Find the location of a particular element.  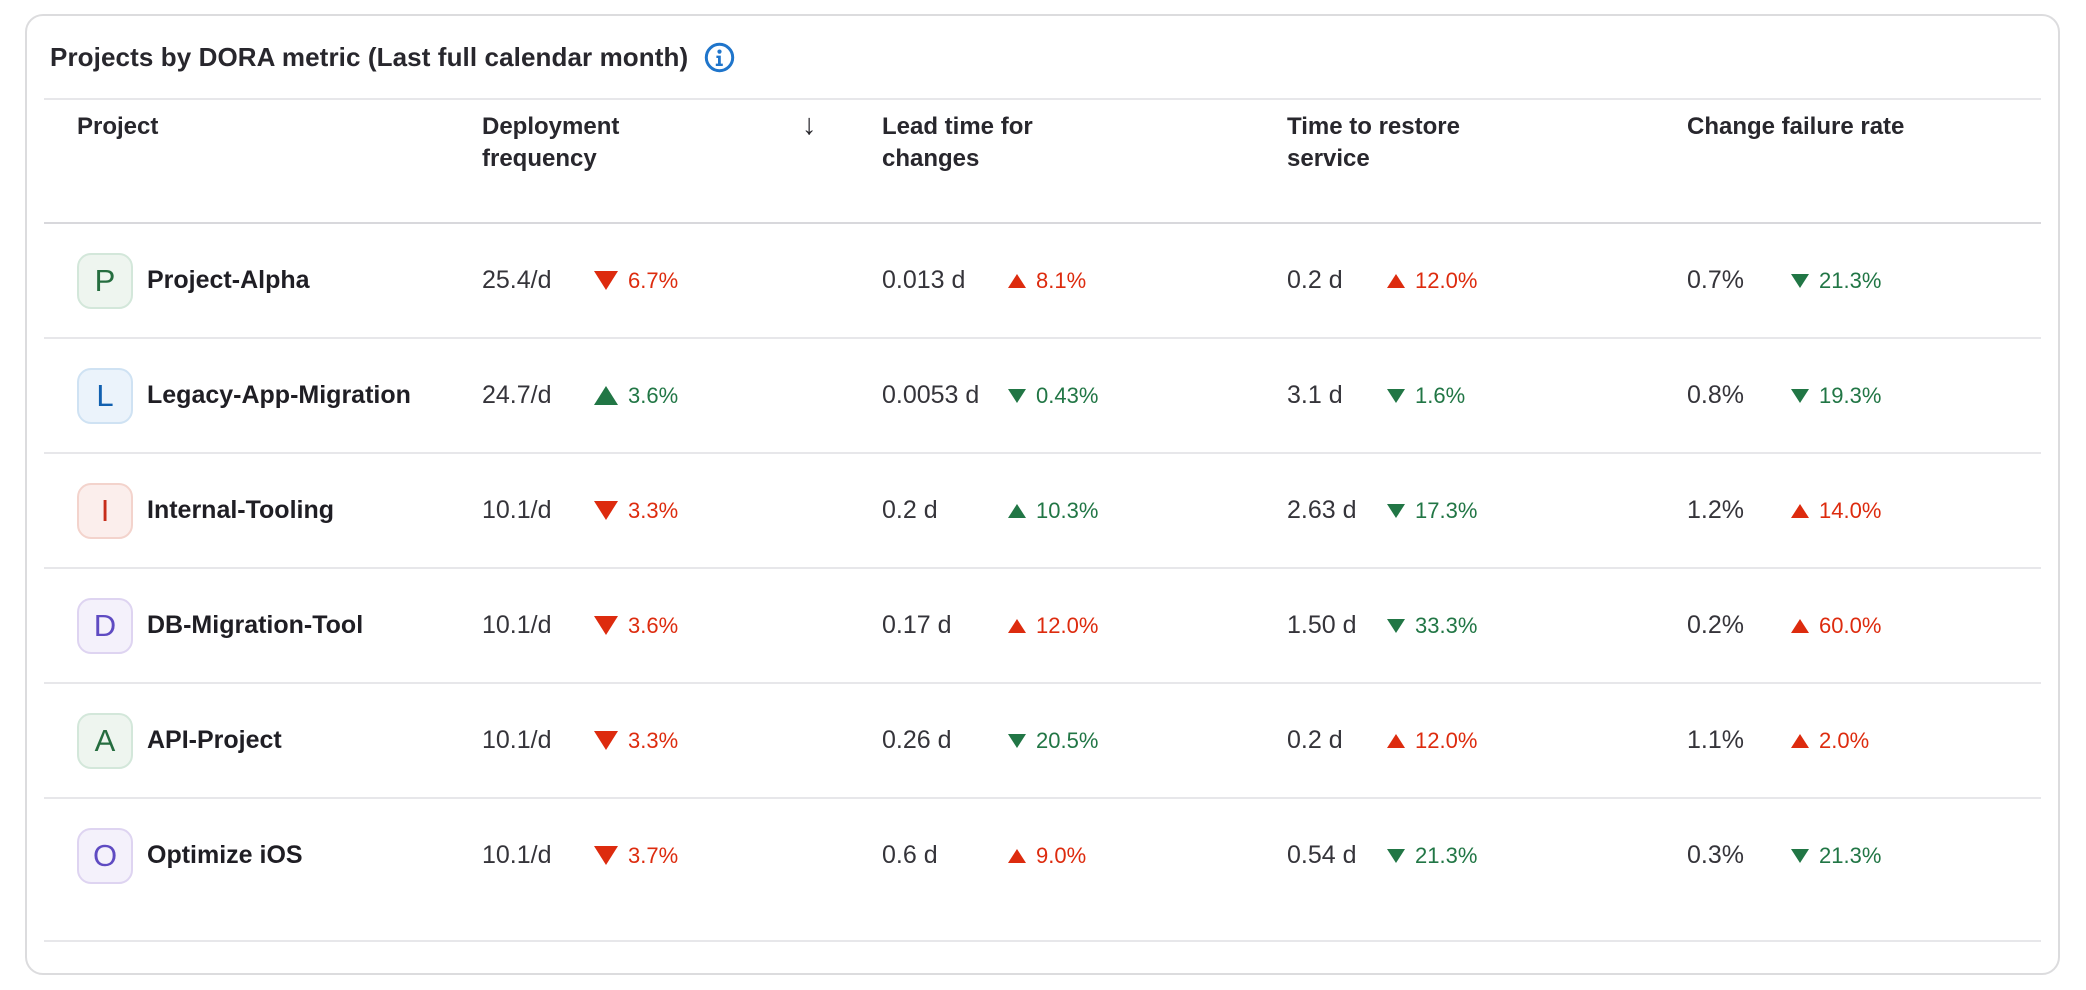

avatar-letter: A is located at coordinates (105, 740).